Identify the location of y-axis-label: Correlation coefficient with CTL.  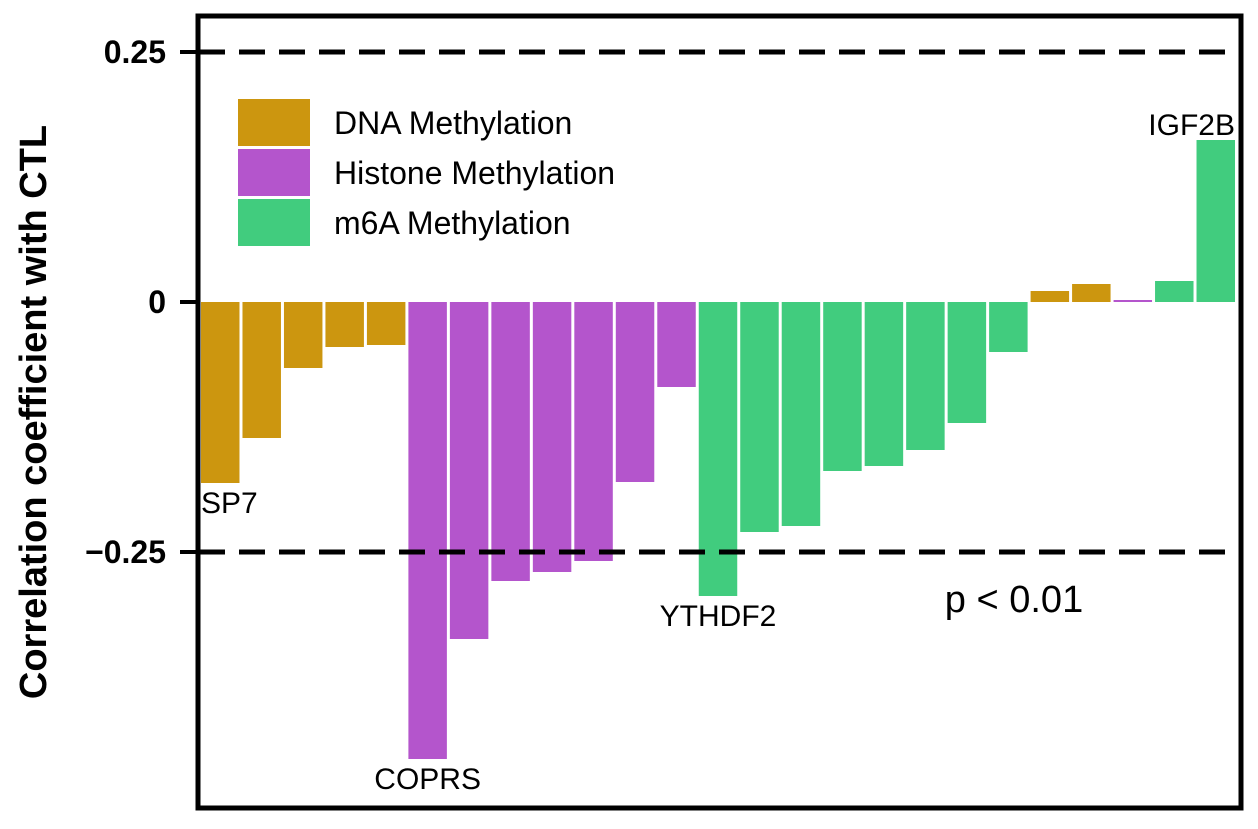
(34, 412).